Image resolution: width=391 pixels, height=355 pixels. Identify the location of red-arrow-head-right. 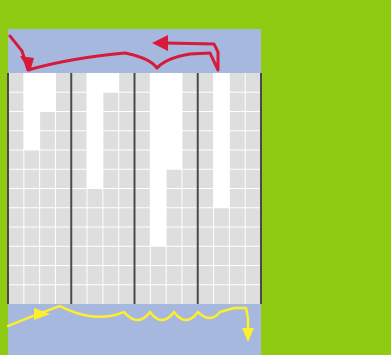
(160, 43).